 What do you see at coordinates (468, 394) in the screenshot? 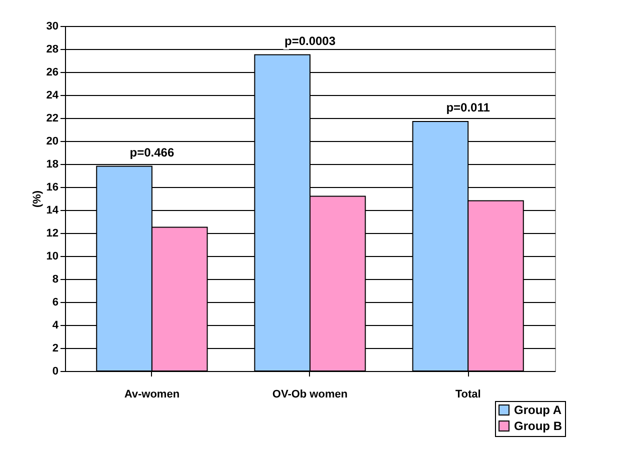
I see `x-tick-label: Total` at bounding box center [468, 394].